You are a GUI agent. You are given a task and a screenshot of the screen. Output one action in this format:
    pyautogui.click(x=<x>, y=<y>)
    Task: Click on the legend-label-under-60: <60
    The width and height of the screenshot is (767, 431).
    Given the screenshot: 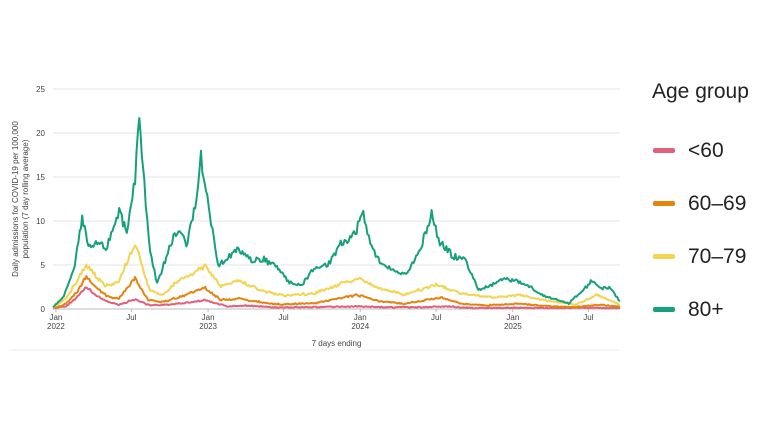 What is the action you would take?
    pyautogui.click(x=706, y=150)
    